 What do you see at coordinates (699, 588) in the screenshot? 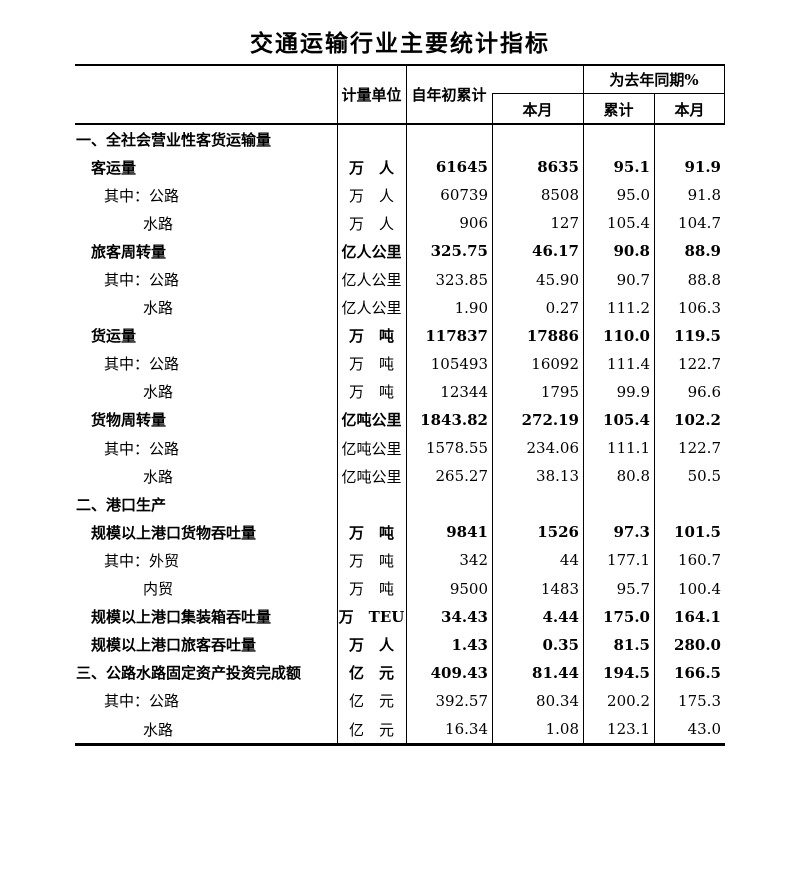
I see `row-value-yoy-month: 100.4` at bounding box center [699, 588].